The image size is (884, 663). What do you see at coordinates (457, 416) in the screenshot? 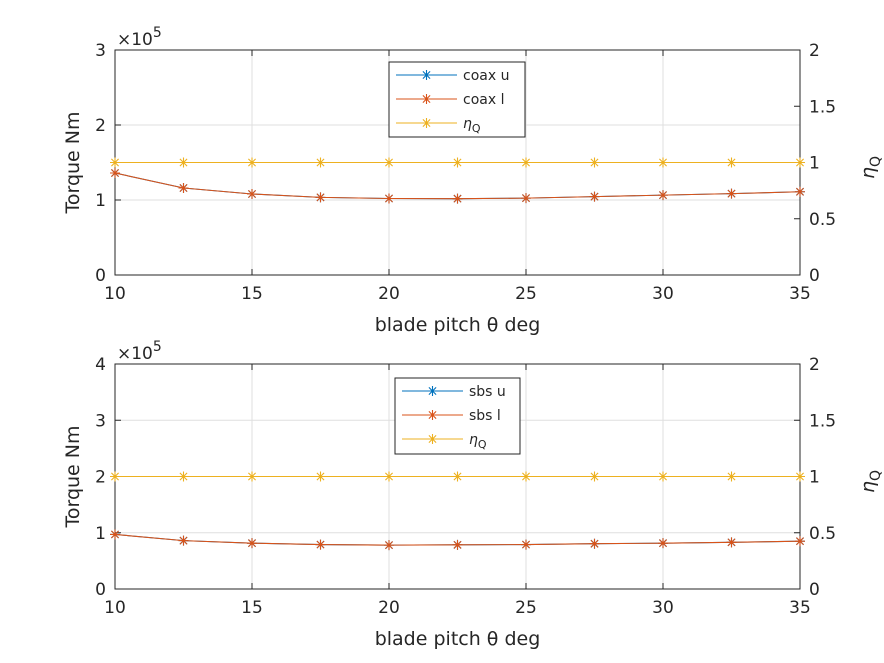
I see `legend: sbs u sbs l ηQ` at bounding box center [457, 416].